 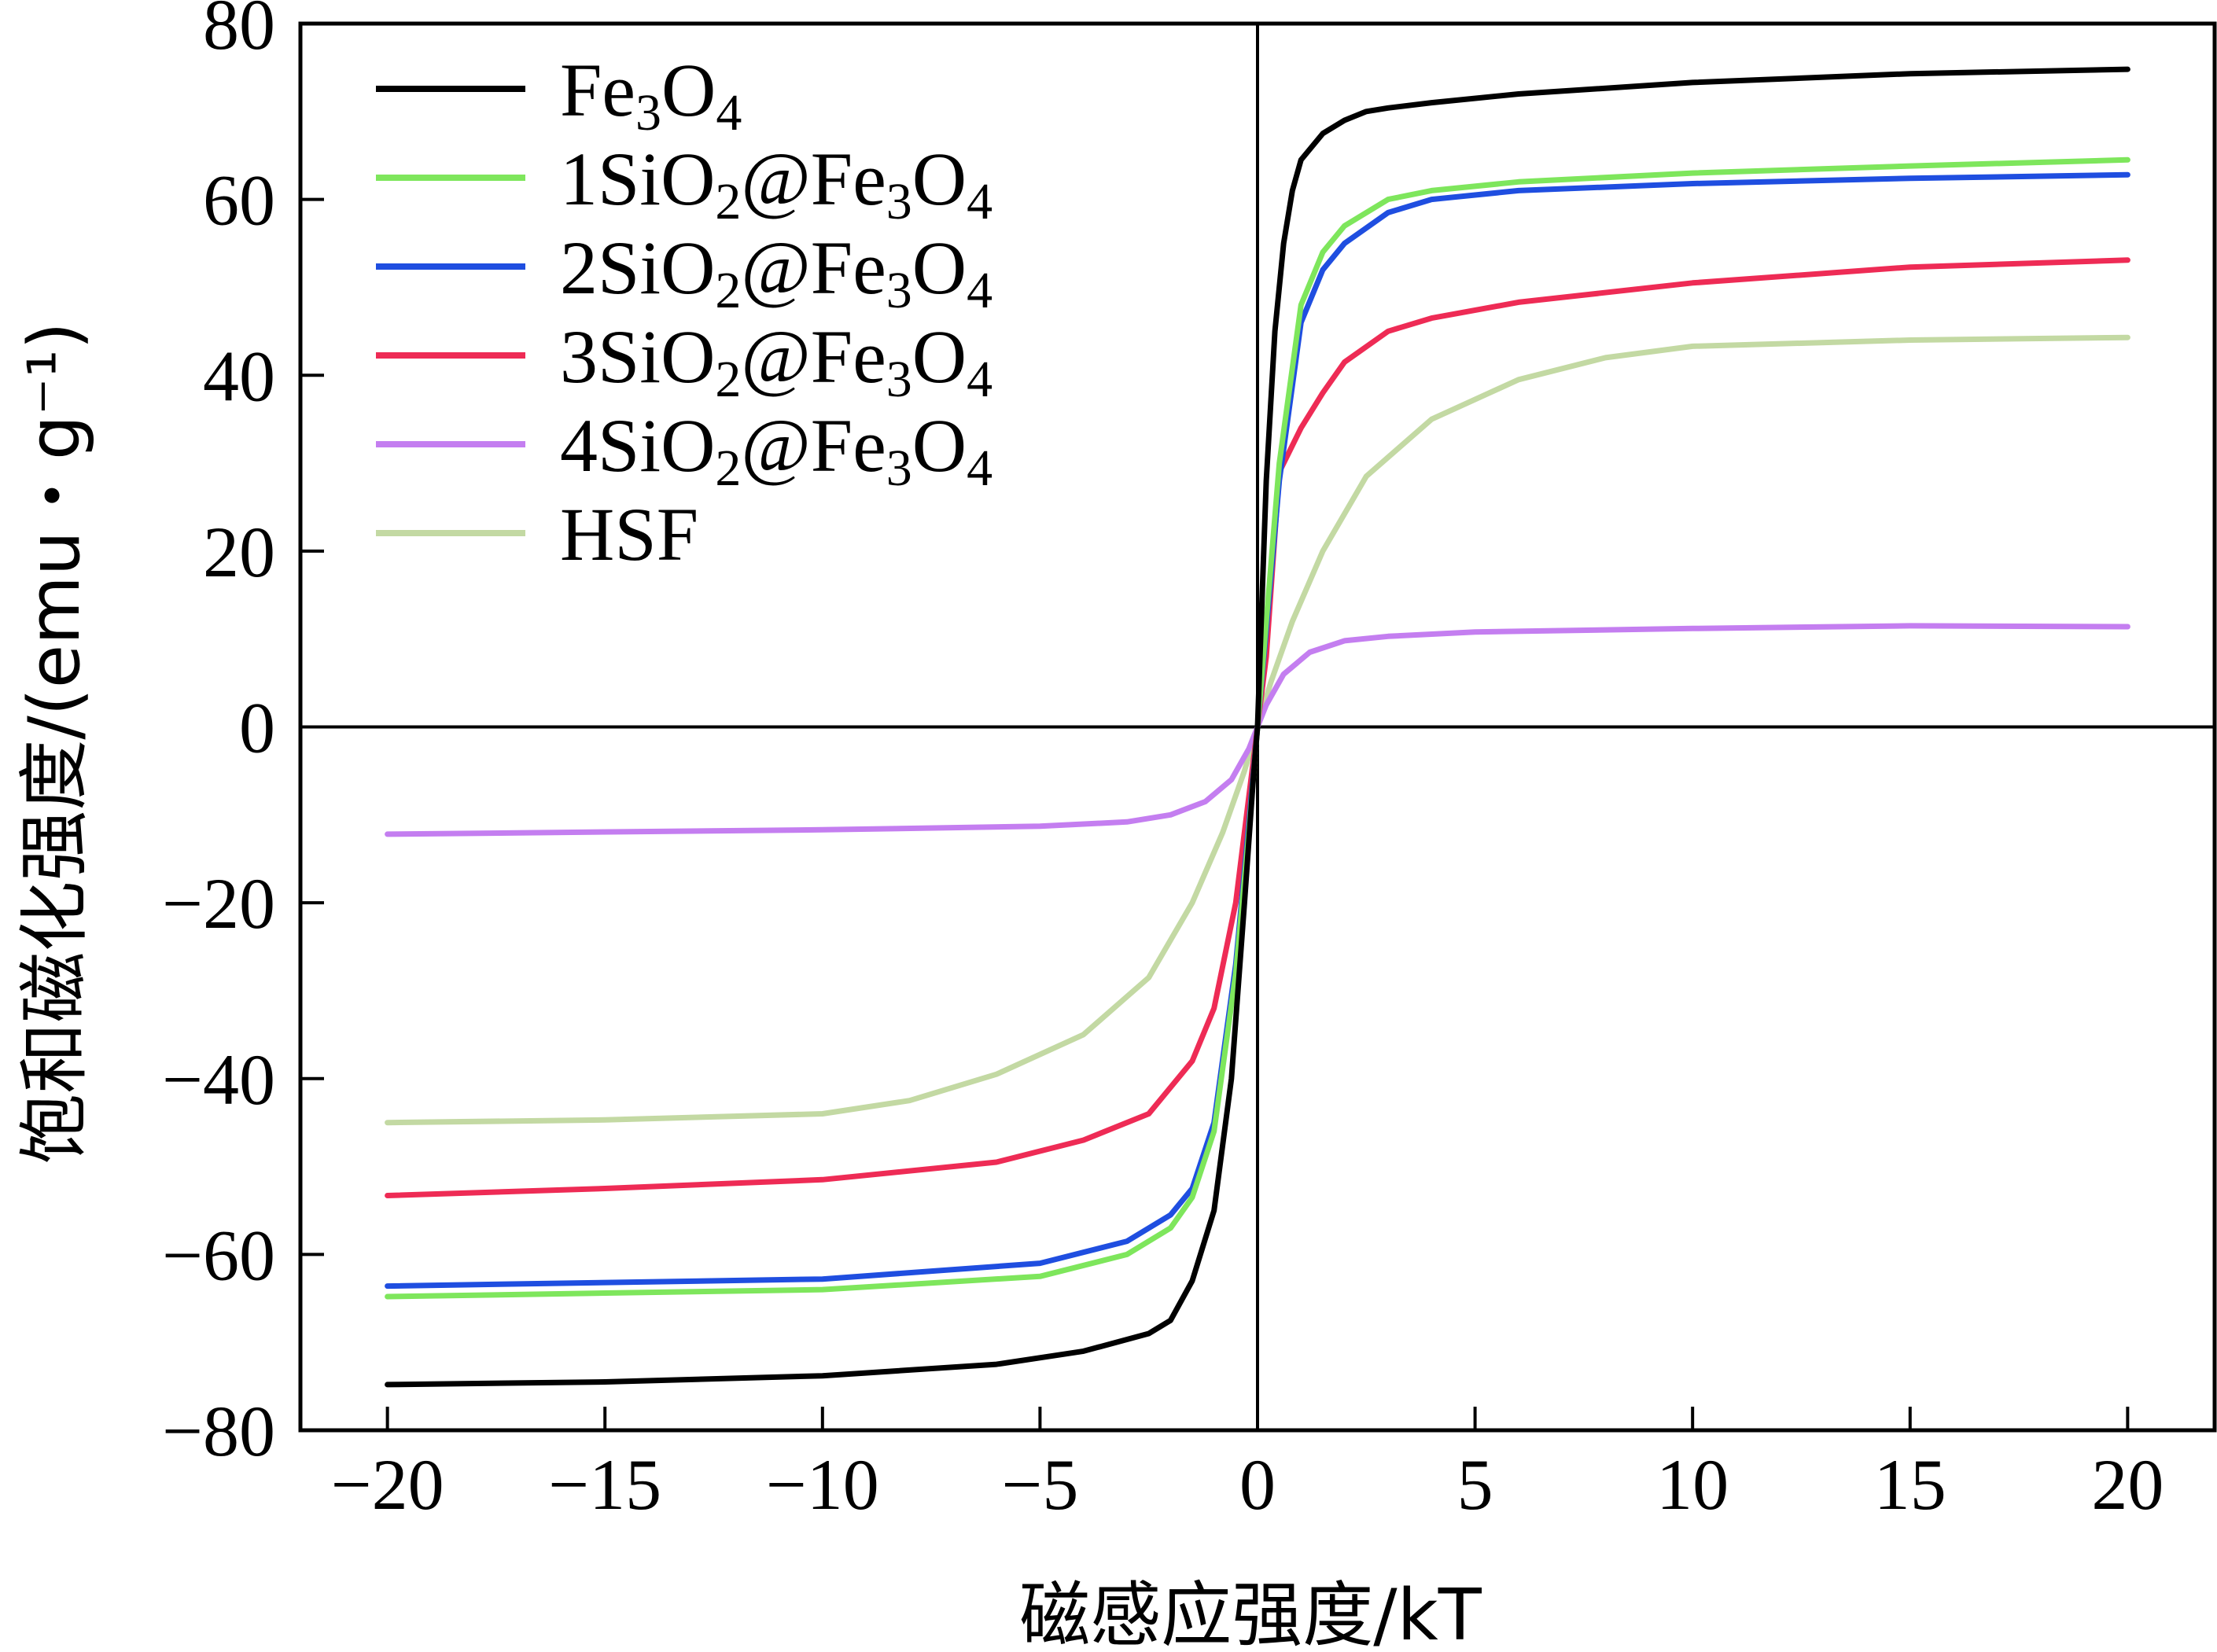 I want to click on legend-label-1SiO2@Fe3O4: 1SiO2@Fe3O4, so click(x=776, y=183).